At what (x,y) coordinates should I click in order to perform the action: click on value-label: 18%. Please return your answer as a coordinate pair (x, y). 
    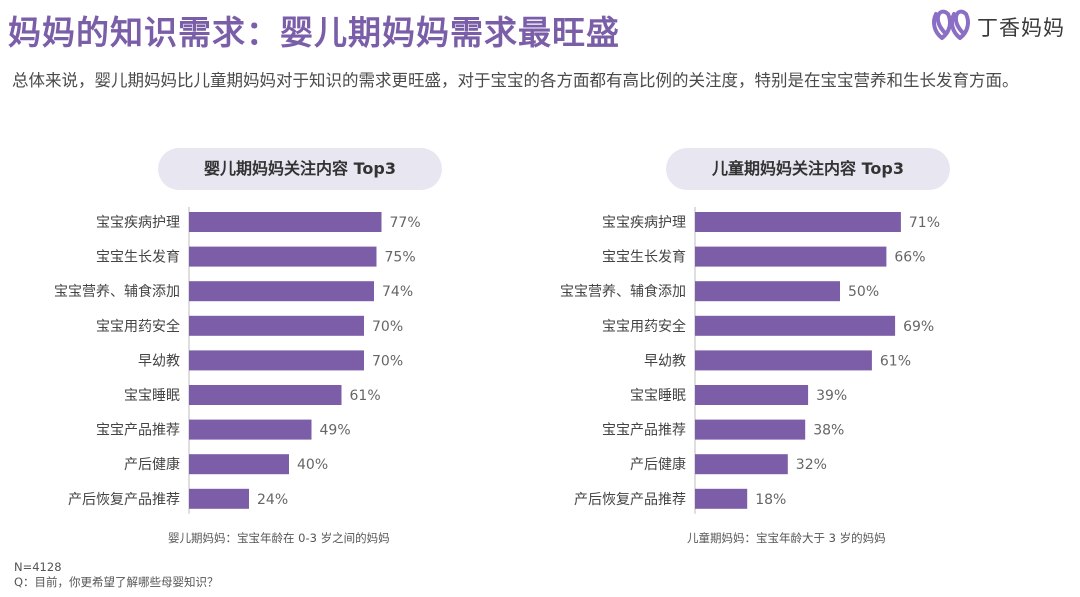
    Looking at the image, I should click on (770, 500).